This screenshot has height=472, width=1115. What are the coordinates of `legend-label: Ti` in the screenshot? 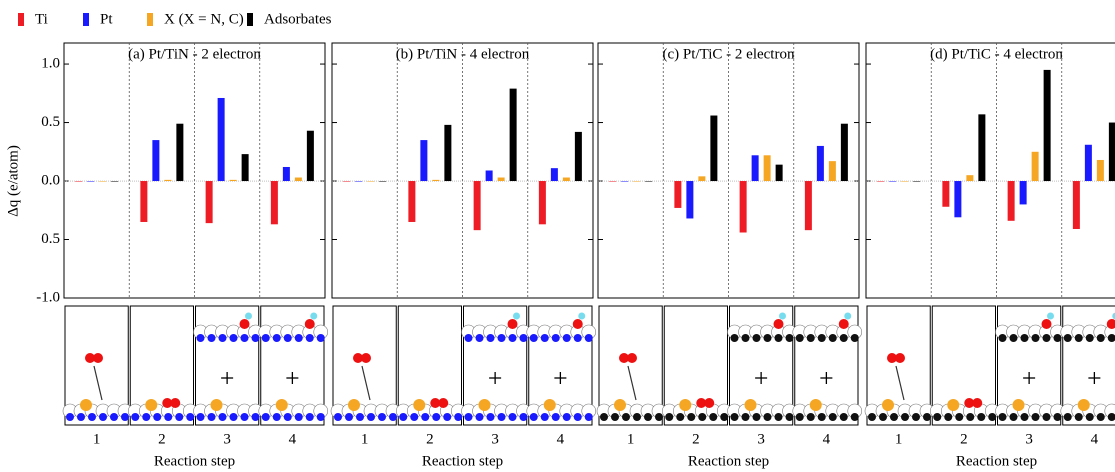 It's located at (41, 19).